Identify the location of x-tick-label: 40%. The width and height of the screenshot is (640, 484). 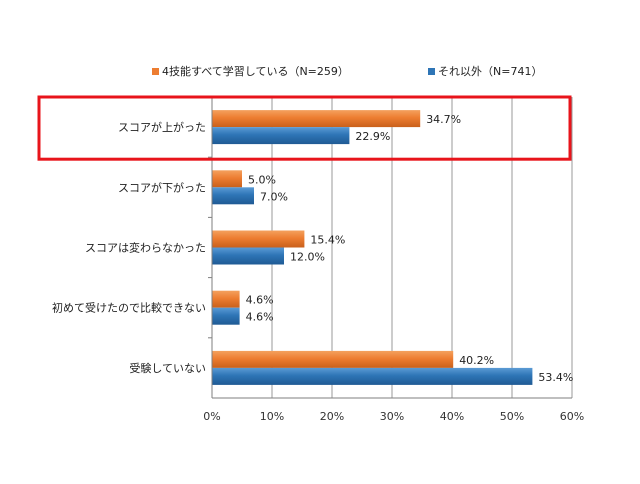
(452, 416).